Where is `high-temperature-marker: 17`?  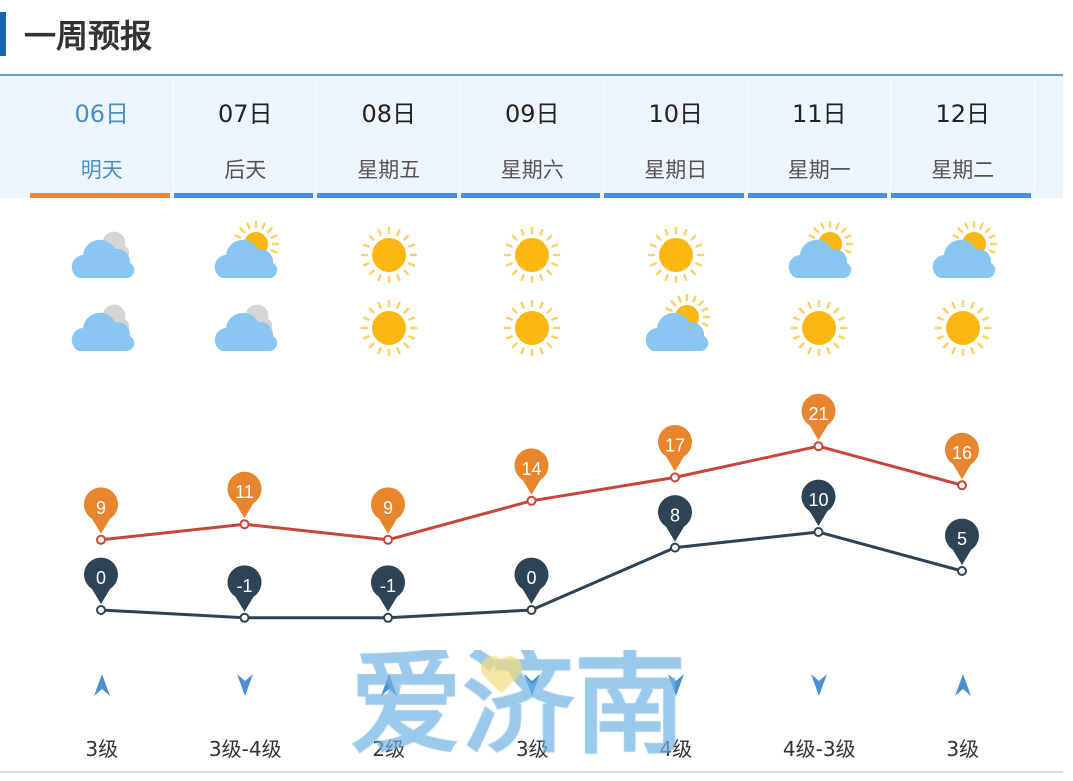 high-temperature-marker: 17 is located at coordinates (675, 453).